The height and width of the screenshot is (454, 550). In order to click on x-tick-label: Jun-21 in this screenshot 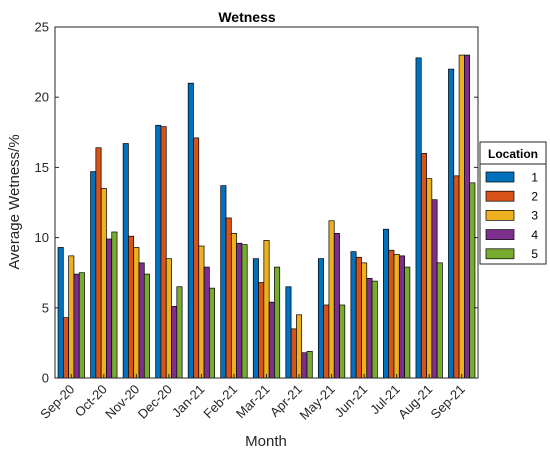, I will do `click(351, 401)`.